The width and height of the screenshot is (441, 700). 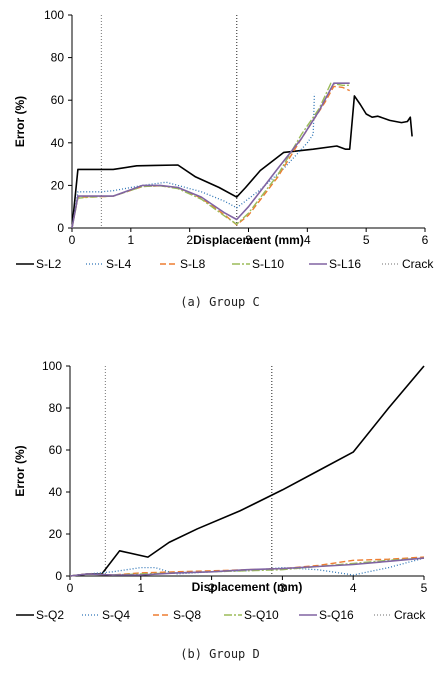 What do you see at coordinates (119, 264) in the screenshot?
I see `legend-label: S-L4` at bounding box center [119, 264].